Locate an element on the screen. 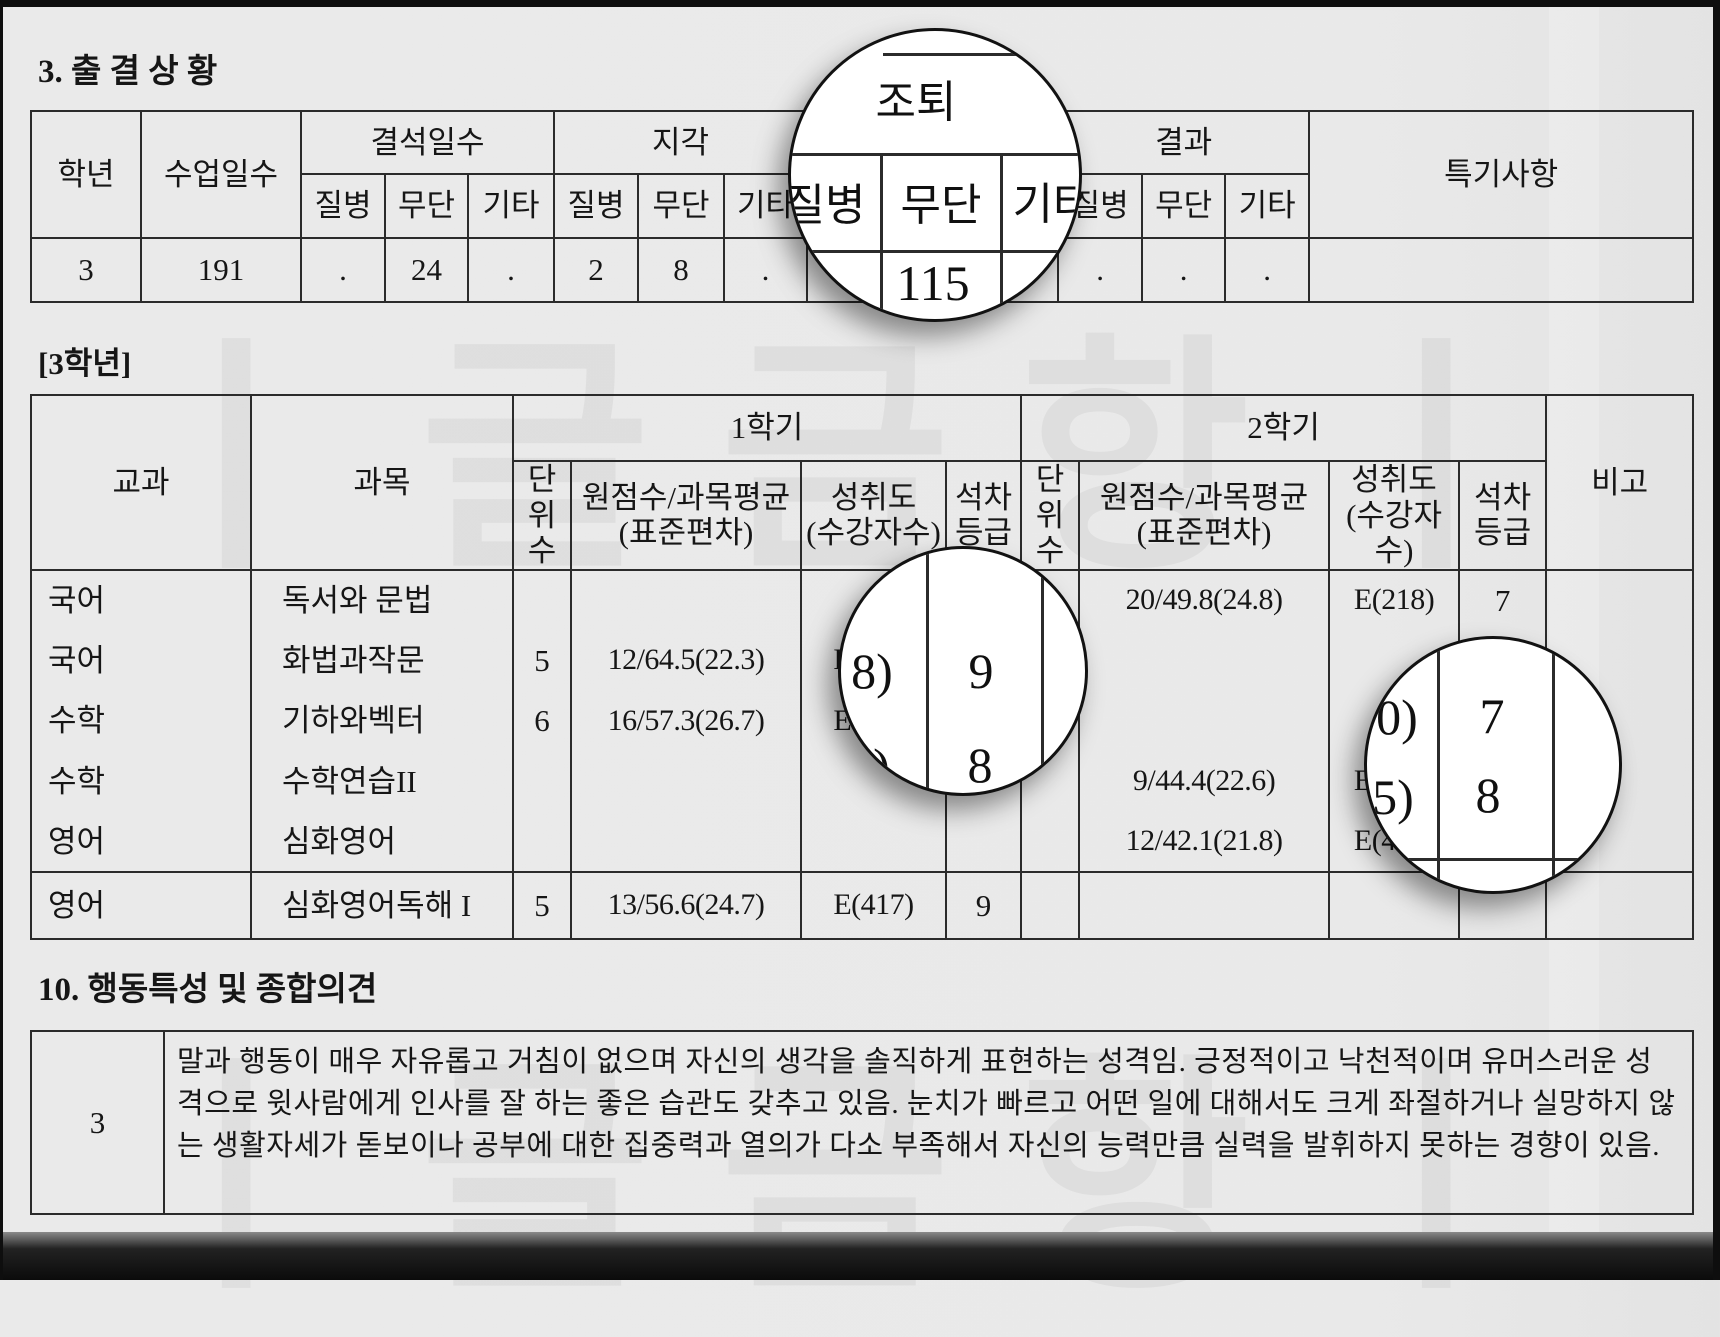  magnified-early-leave-value: 115 is located at coordinates (933, 283).